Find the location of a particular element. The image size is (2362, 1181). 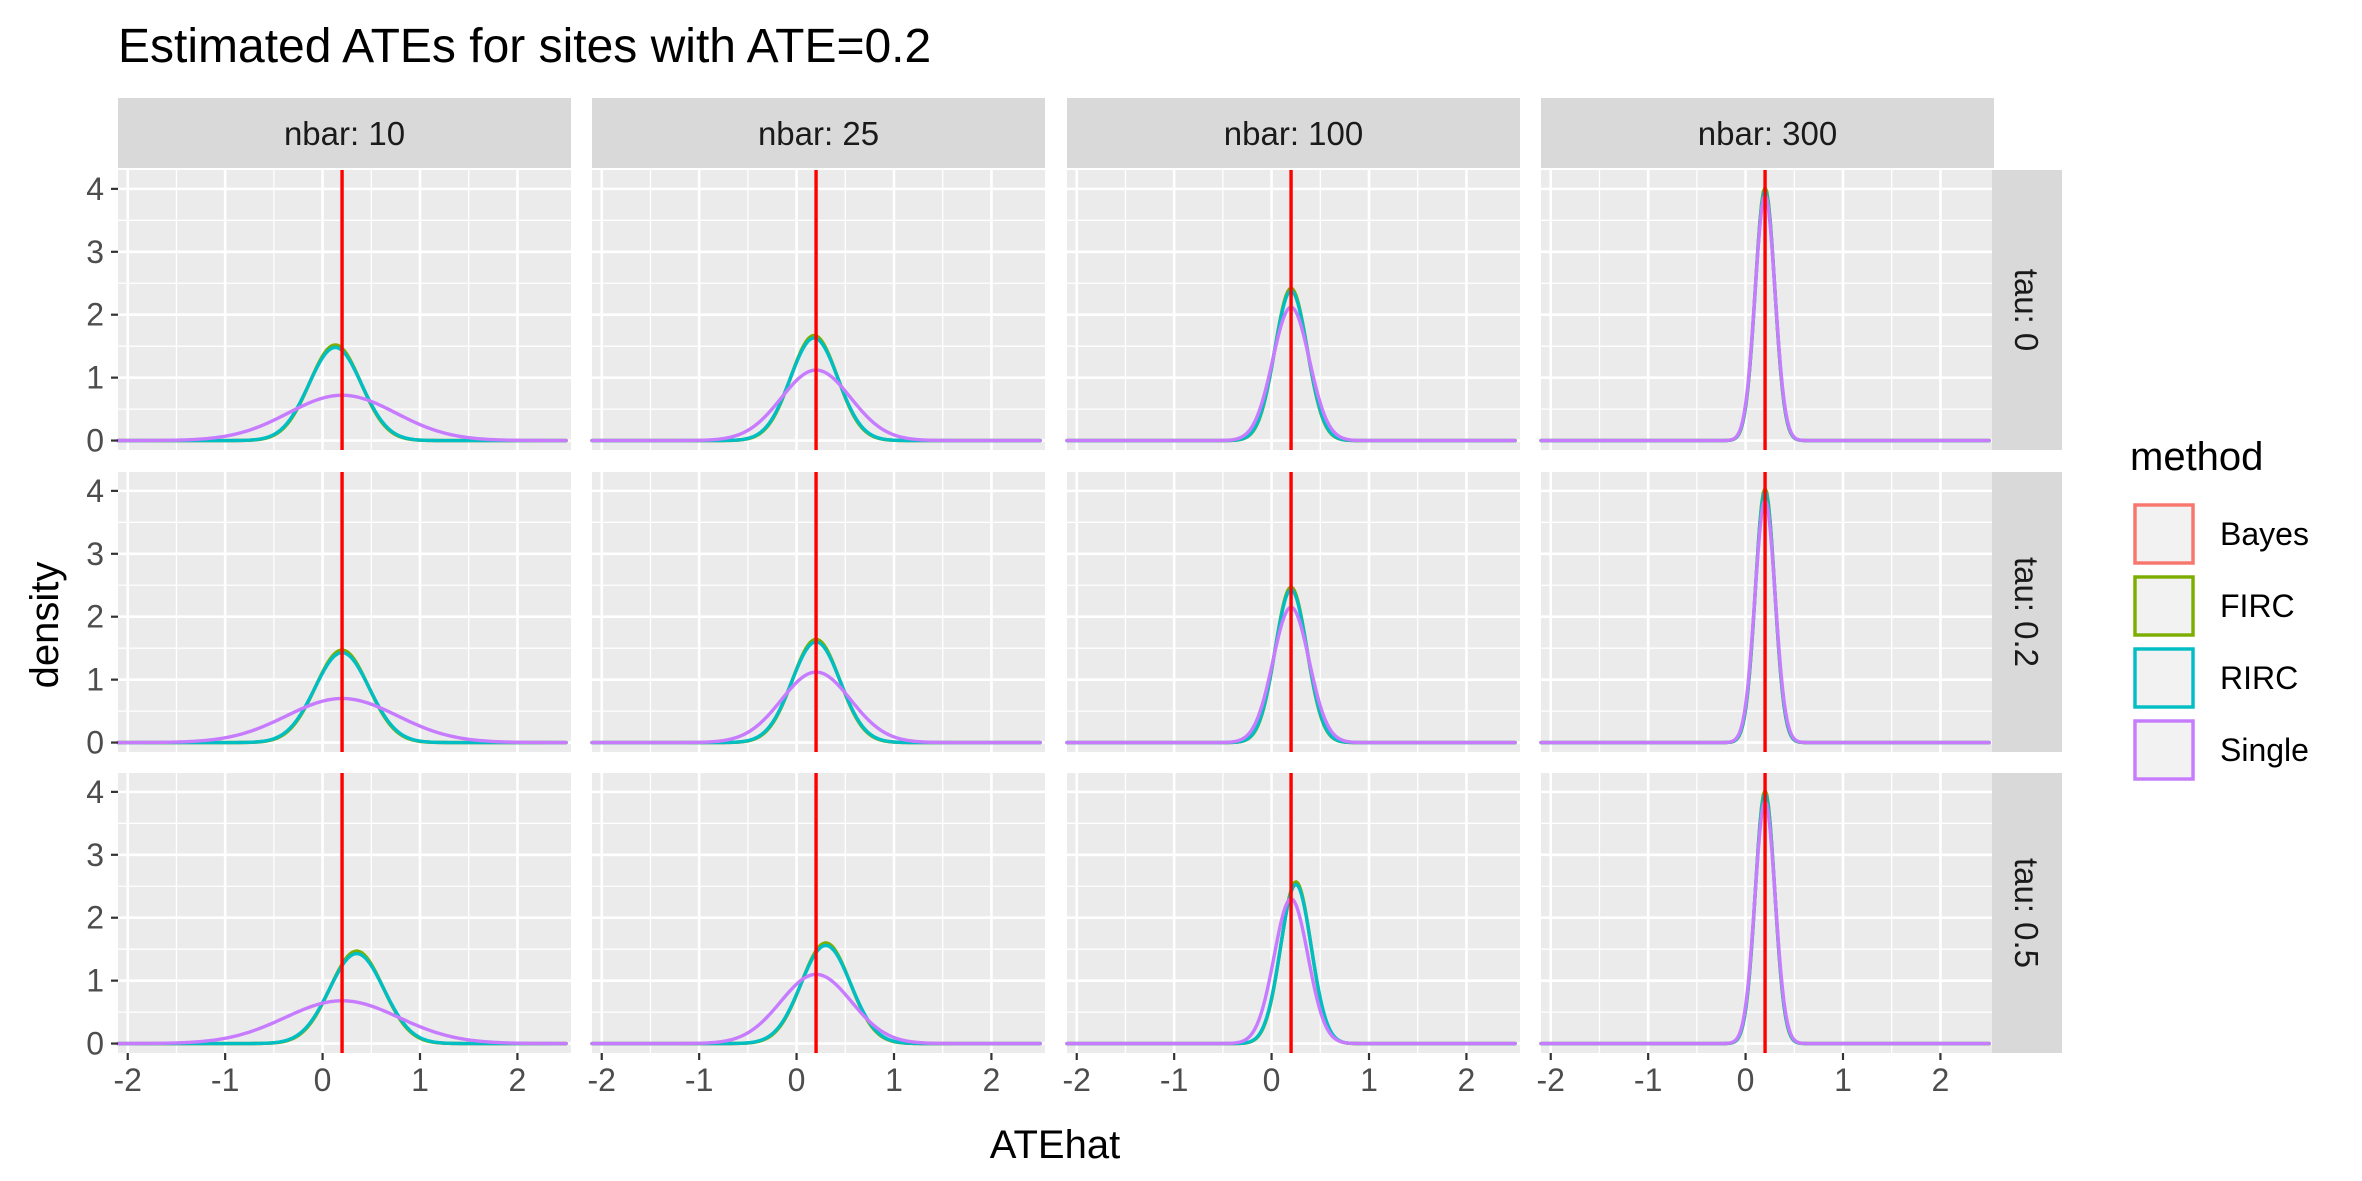

legend-label: Bayes is located at coordinates (2264, 534).